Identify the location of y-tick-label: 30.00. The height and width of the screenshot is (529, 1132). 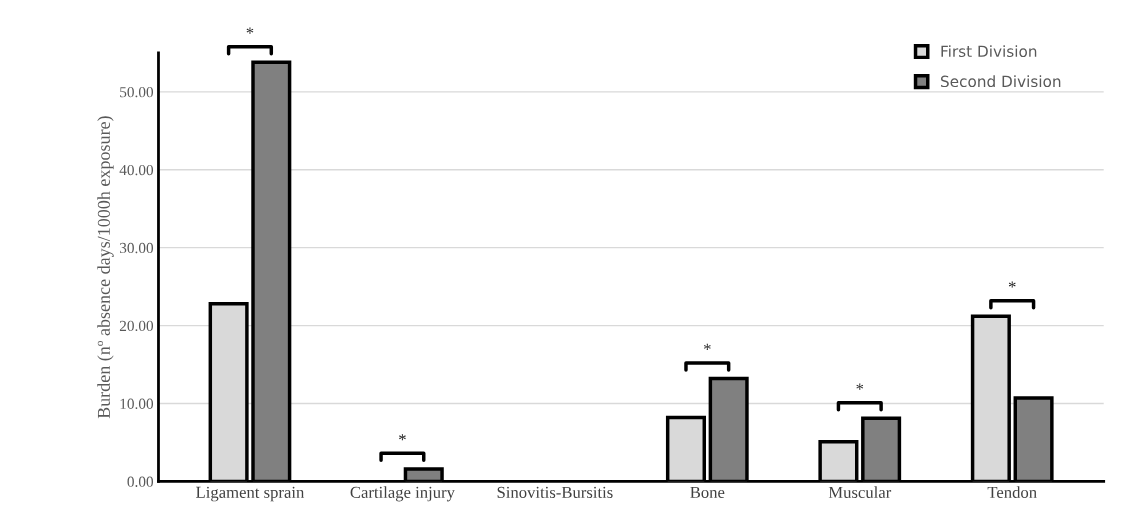
(136, 248).